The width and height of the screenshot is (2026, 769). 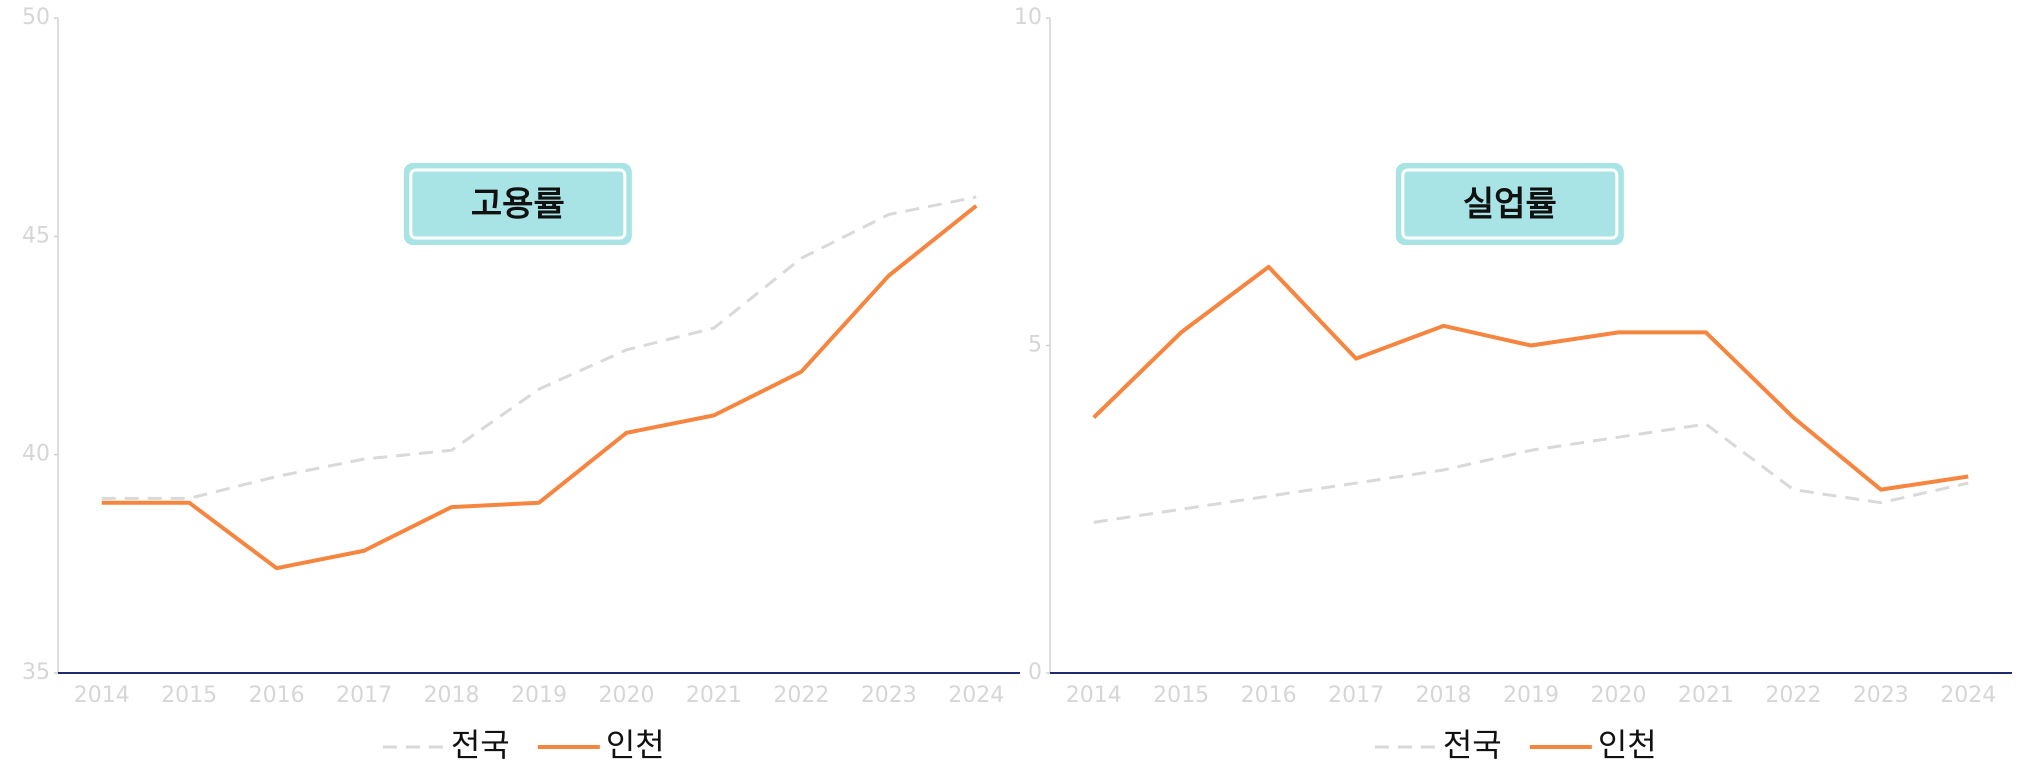 I want to click on chart-title: 실업률, so click(x=1510, y=205).